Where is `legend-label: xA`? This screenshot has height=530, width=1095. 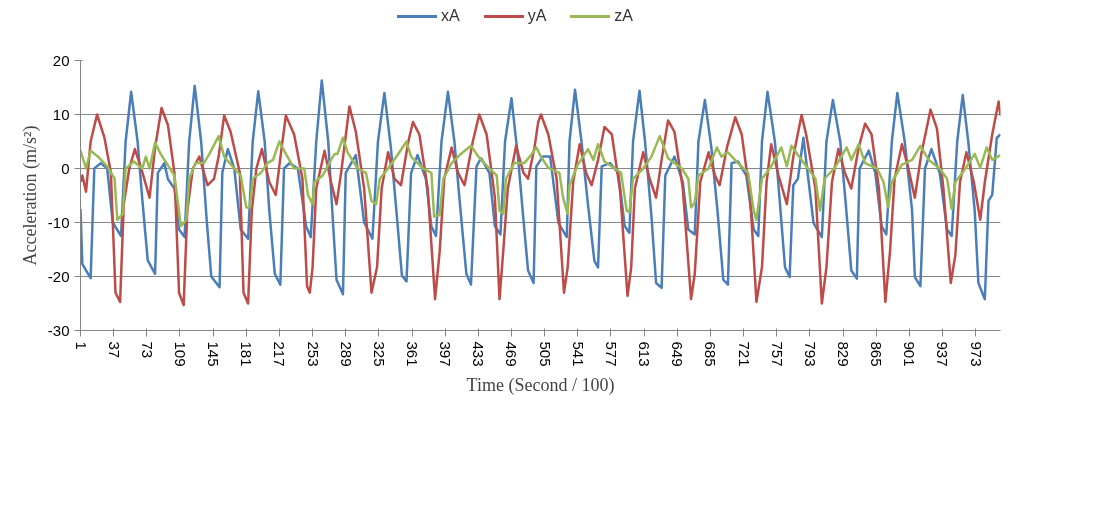
legend-label: xA is located at coordinates (450, 16).